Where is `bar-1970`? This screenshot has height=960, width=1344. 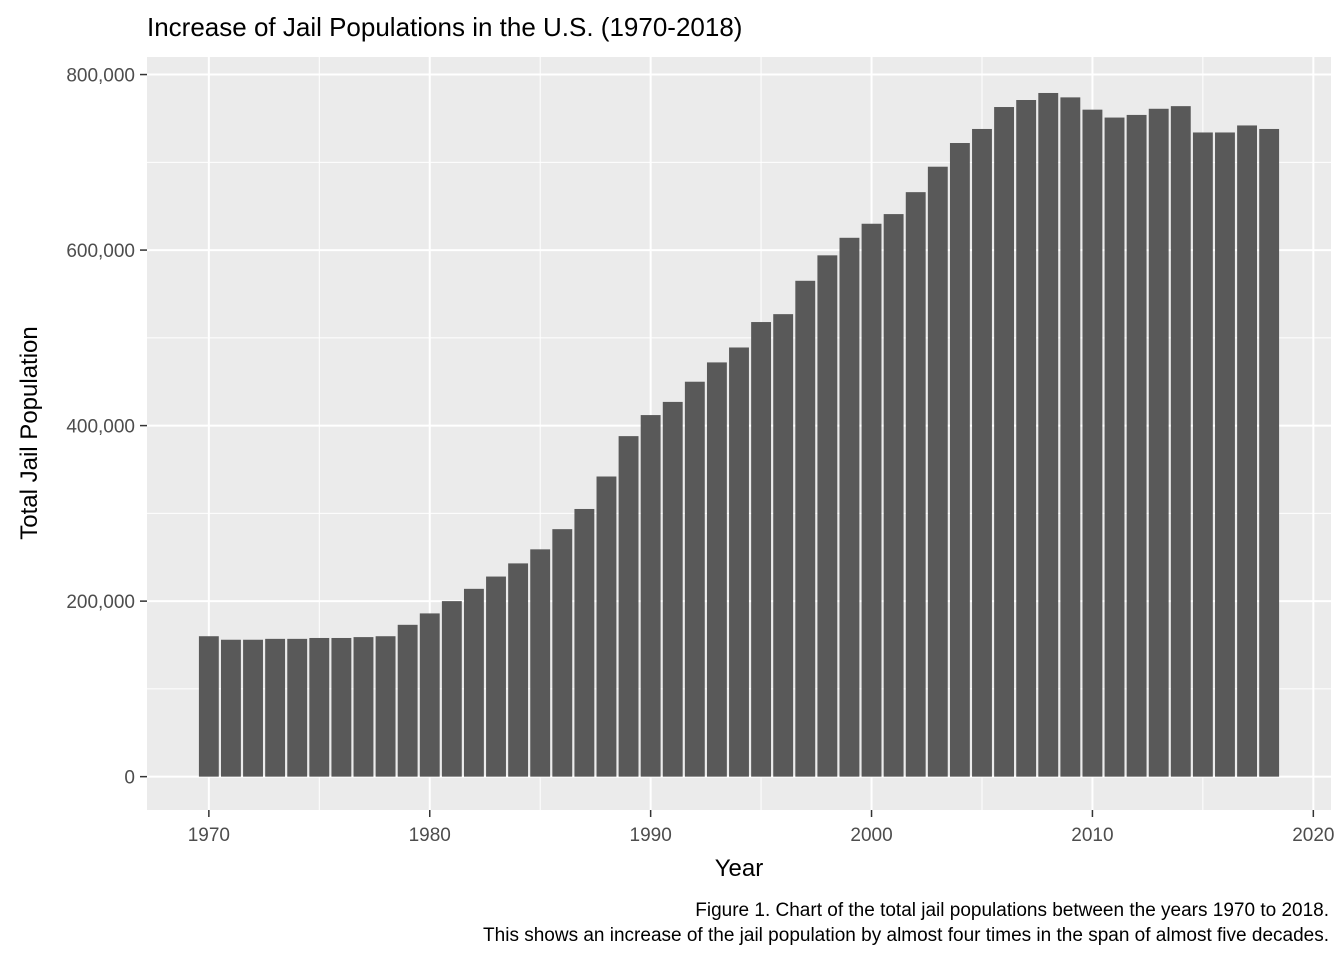
bar-1970 is located at coordinates (208, 706).